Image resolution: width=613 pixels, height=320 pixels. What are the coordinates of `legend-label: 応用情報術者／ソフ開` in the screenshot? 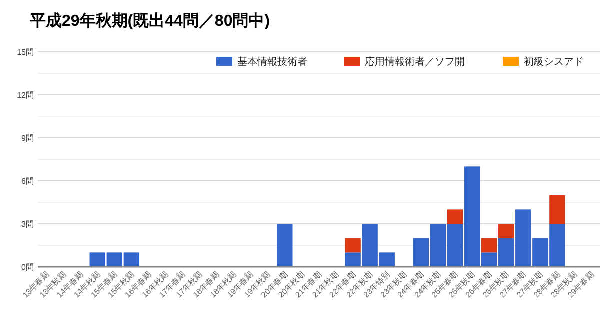 It's located at (415, 62).